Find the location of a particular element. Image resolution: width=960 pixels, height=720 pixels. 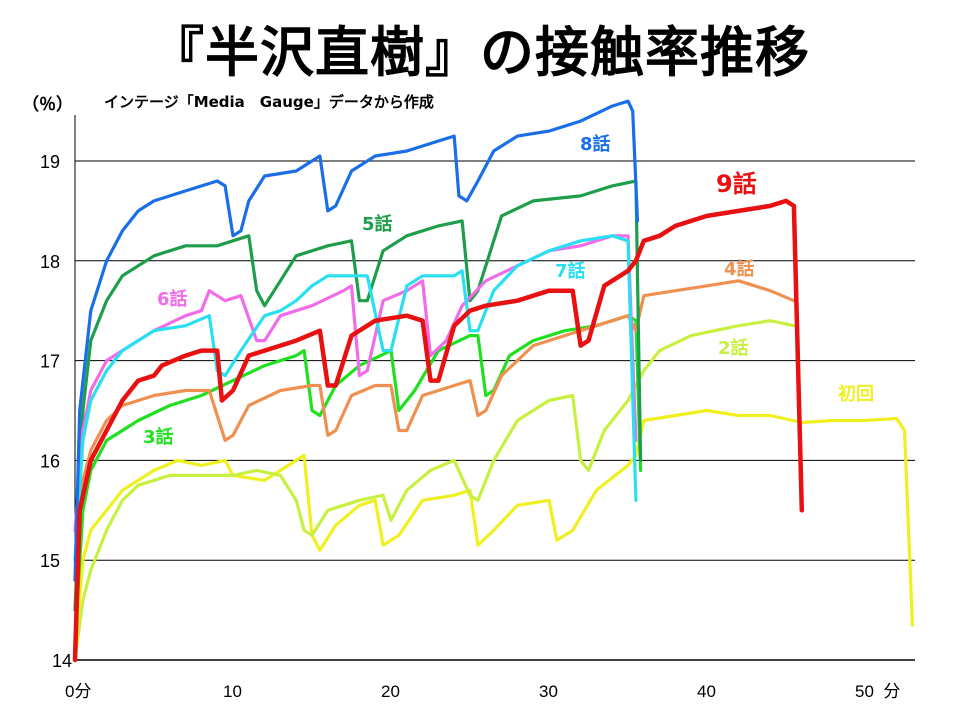

chart-title: 『半沢直樹』の接触率推移 is located at coordinates (480, 52).